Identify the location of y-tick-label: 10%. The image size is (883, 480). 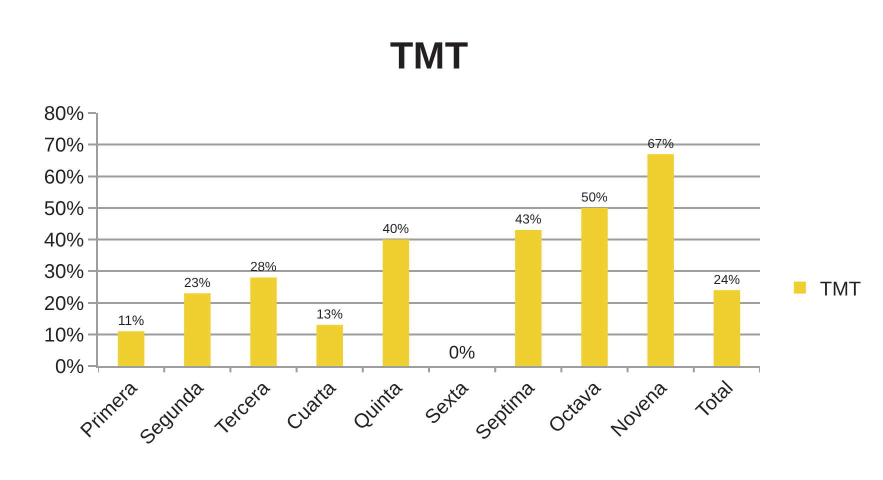
(64, 335).